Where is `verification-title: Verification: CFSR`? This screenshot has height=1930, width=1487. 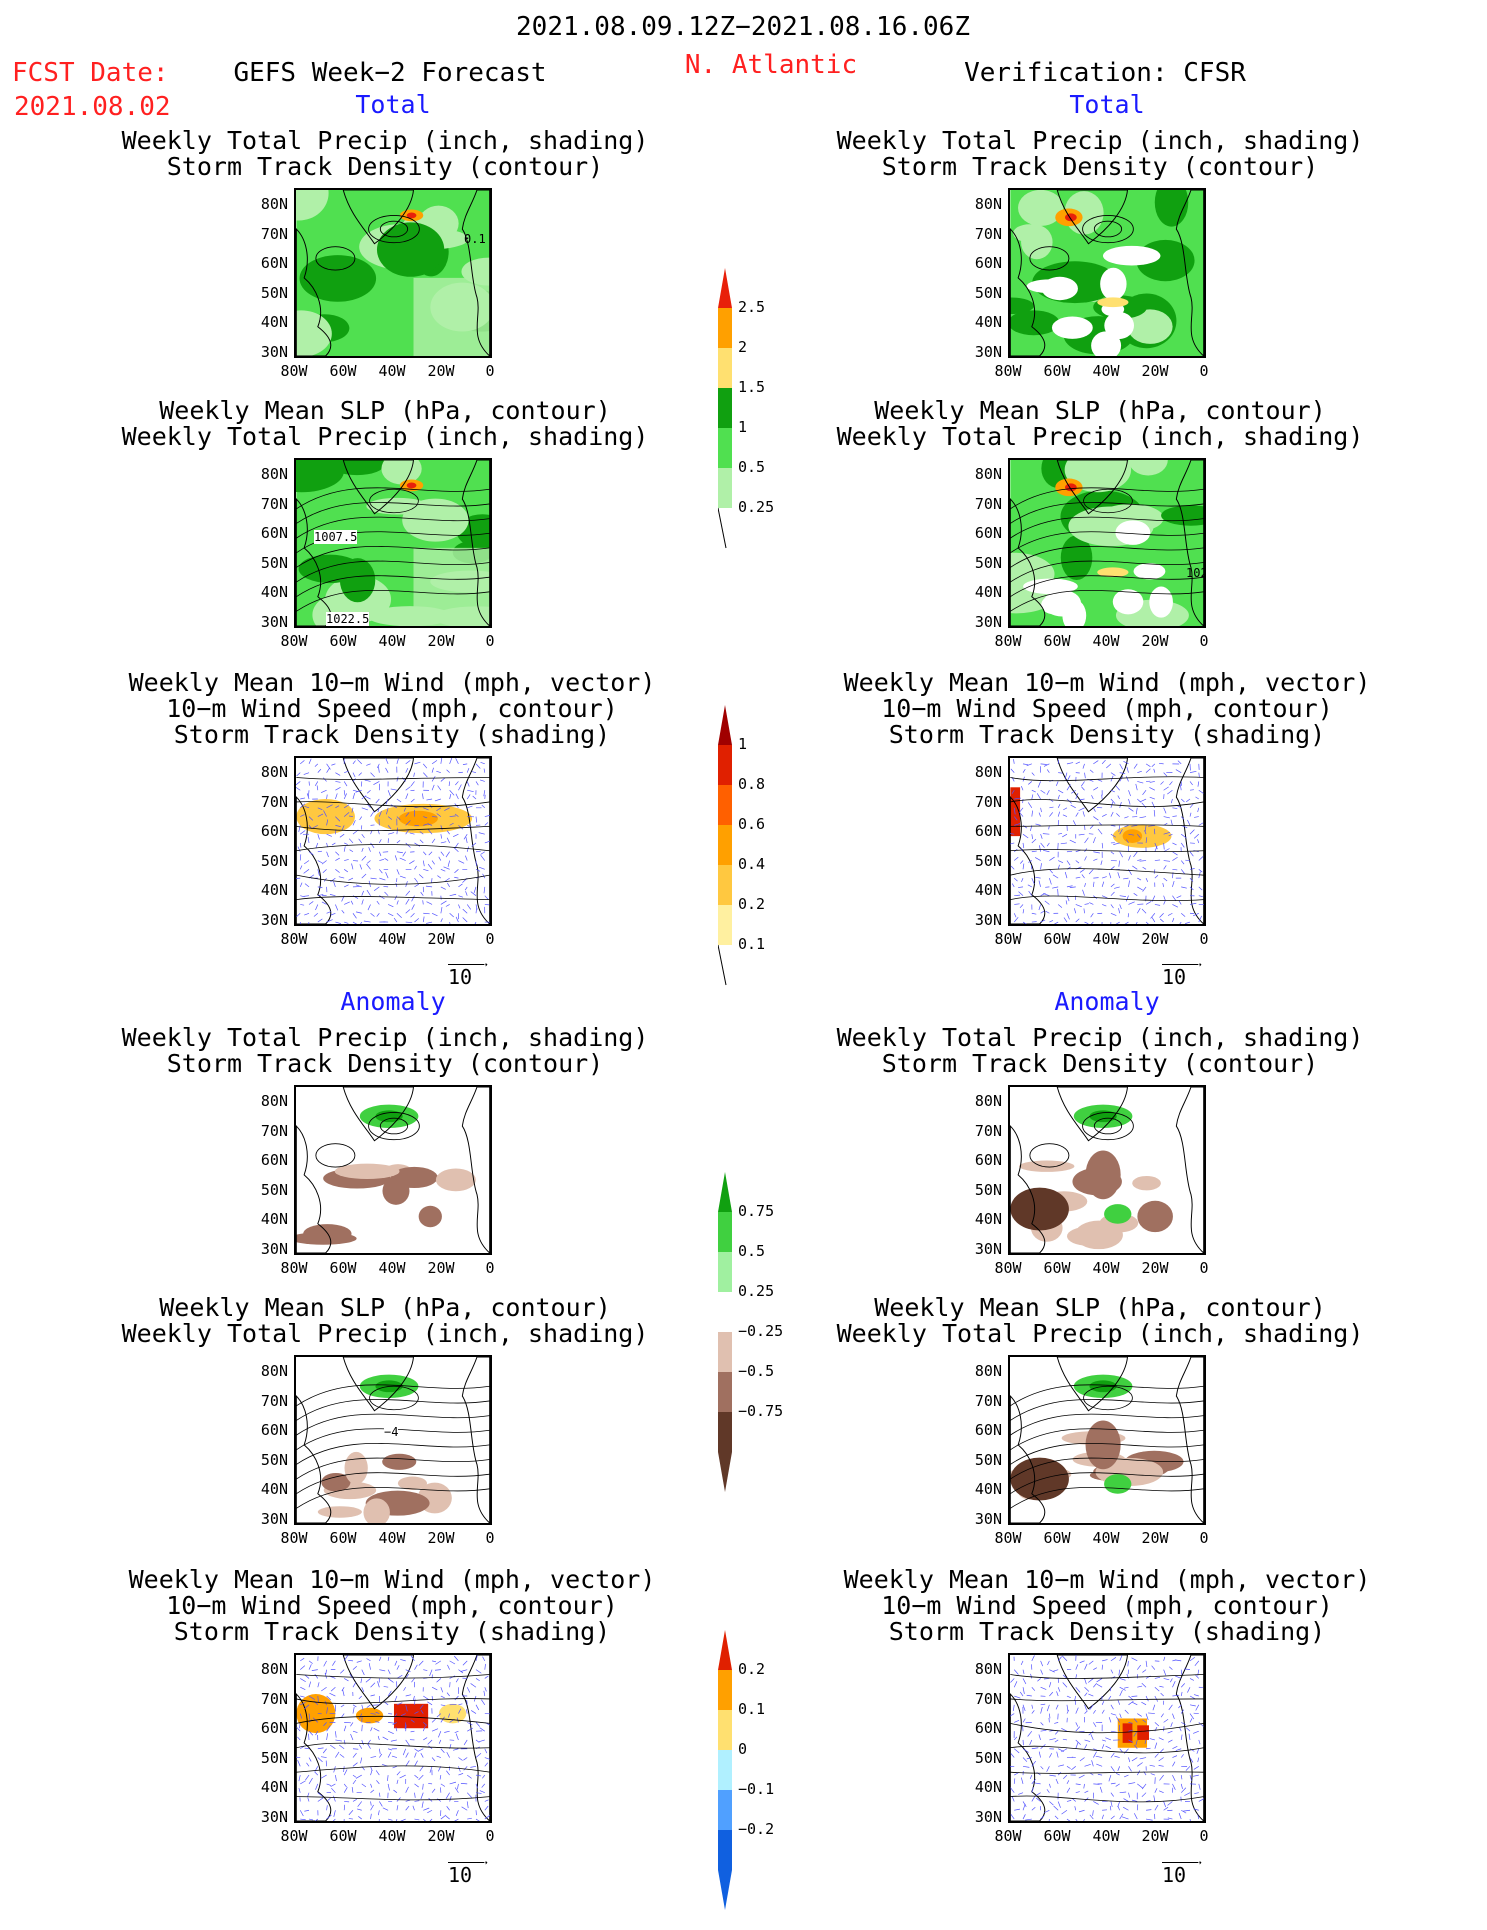
verification-title: Verification: CFSR is located at coordinates (1105, 73).